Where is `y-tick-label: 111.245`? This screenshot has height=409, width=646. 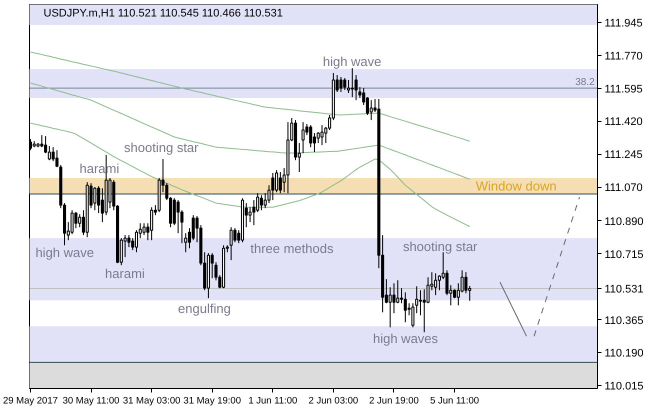 y-tick-label: 111.245 is located at coordinates (623, 155).